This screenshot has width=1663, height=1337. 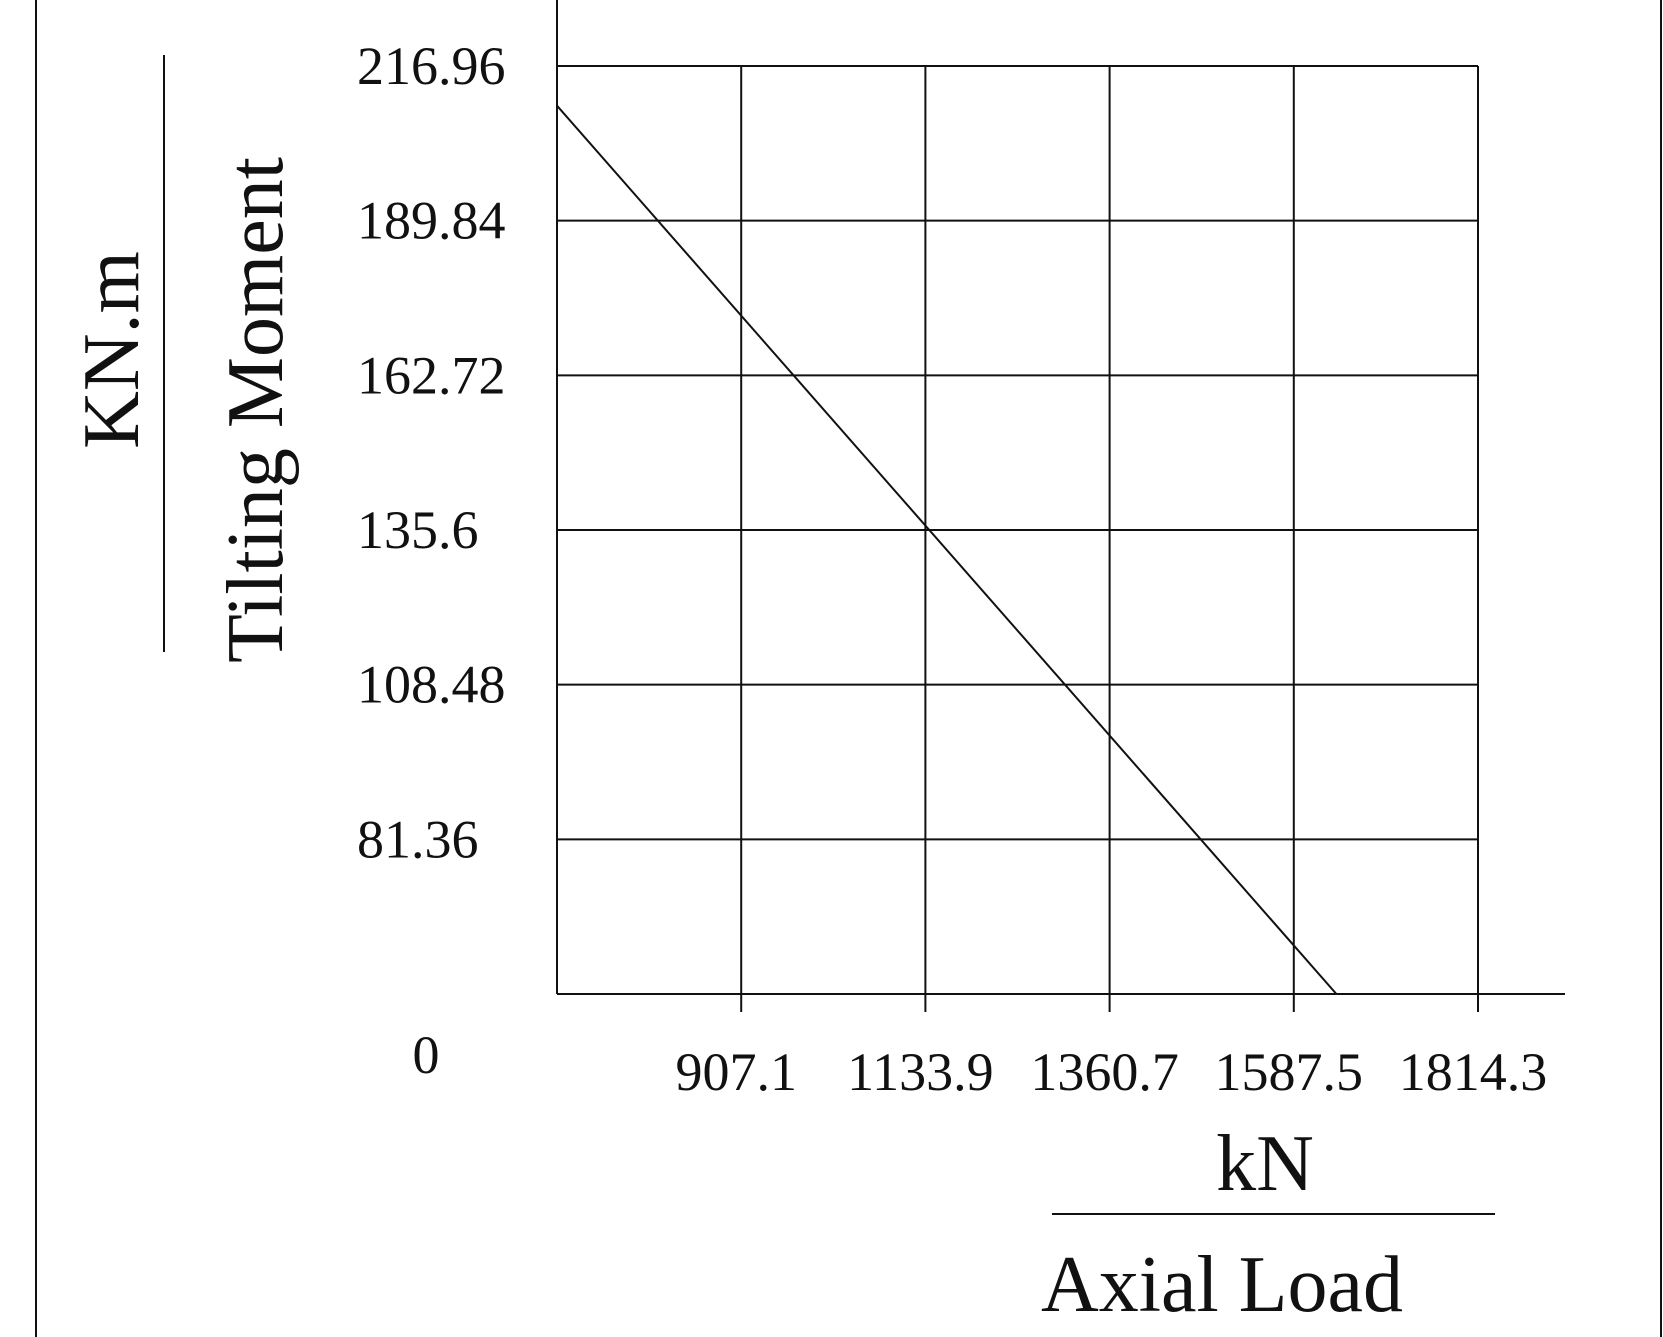 What do you see at coordinates (431, 685) in the screenshot?
I see `y-tick-label: 108.48` at bounding box center [431, 685].